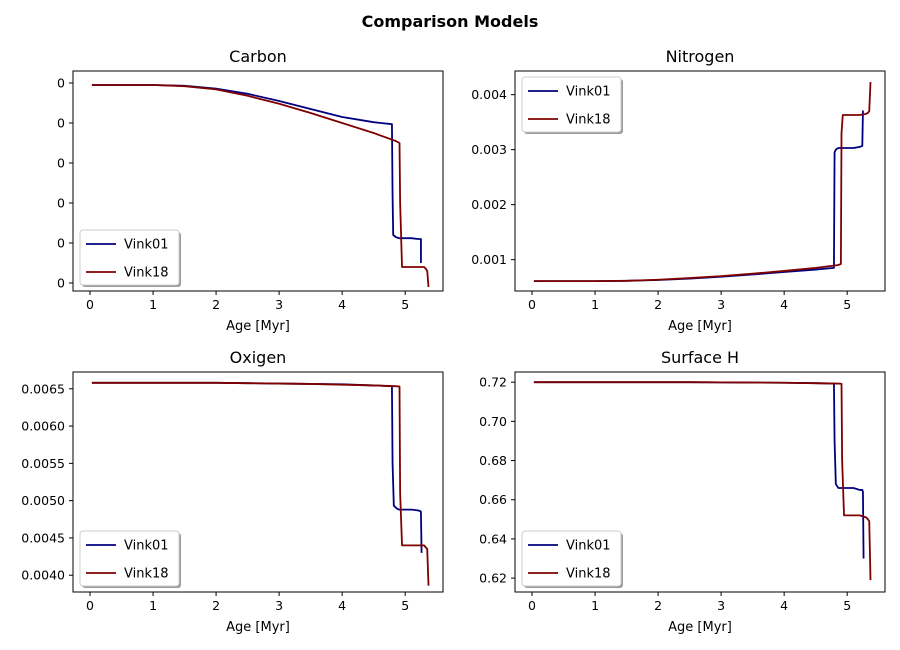  What do you see at coordinates (450, 21) in the screenshot?
I see `figure-title: Comparison Models` at bounding box center [450, 21].